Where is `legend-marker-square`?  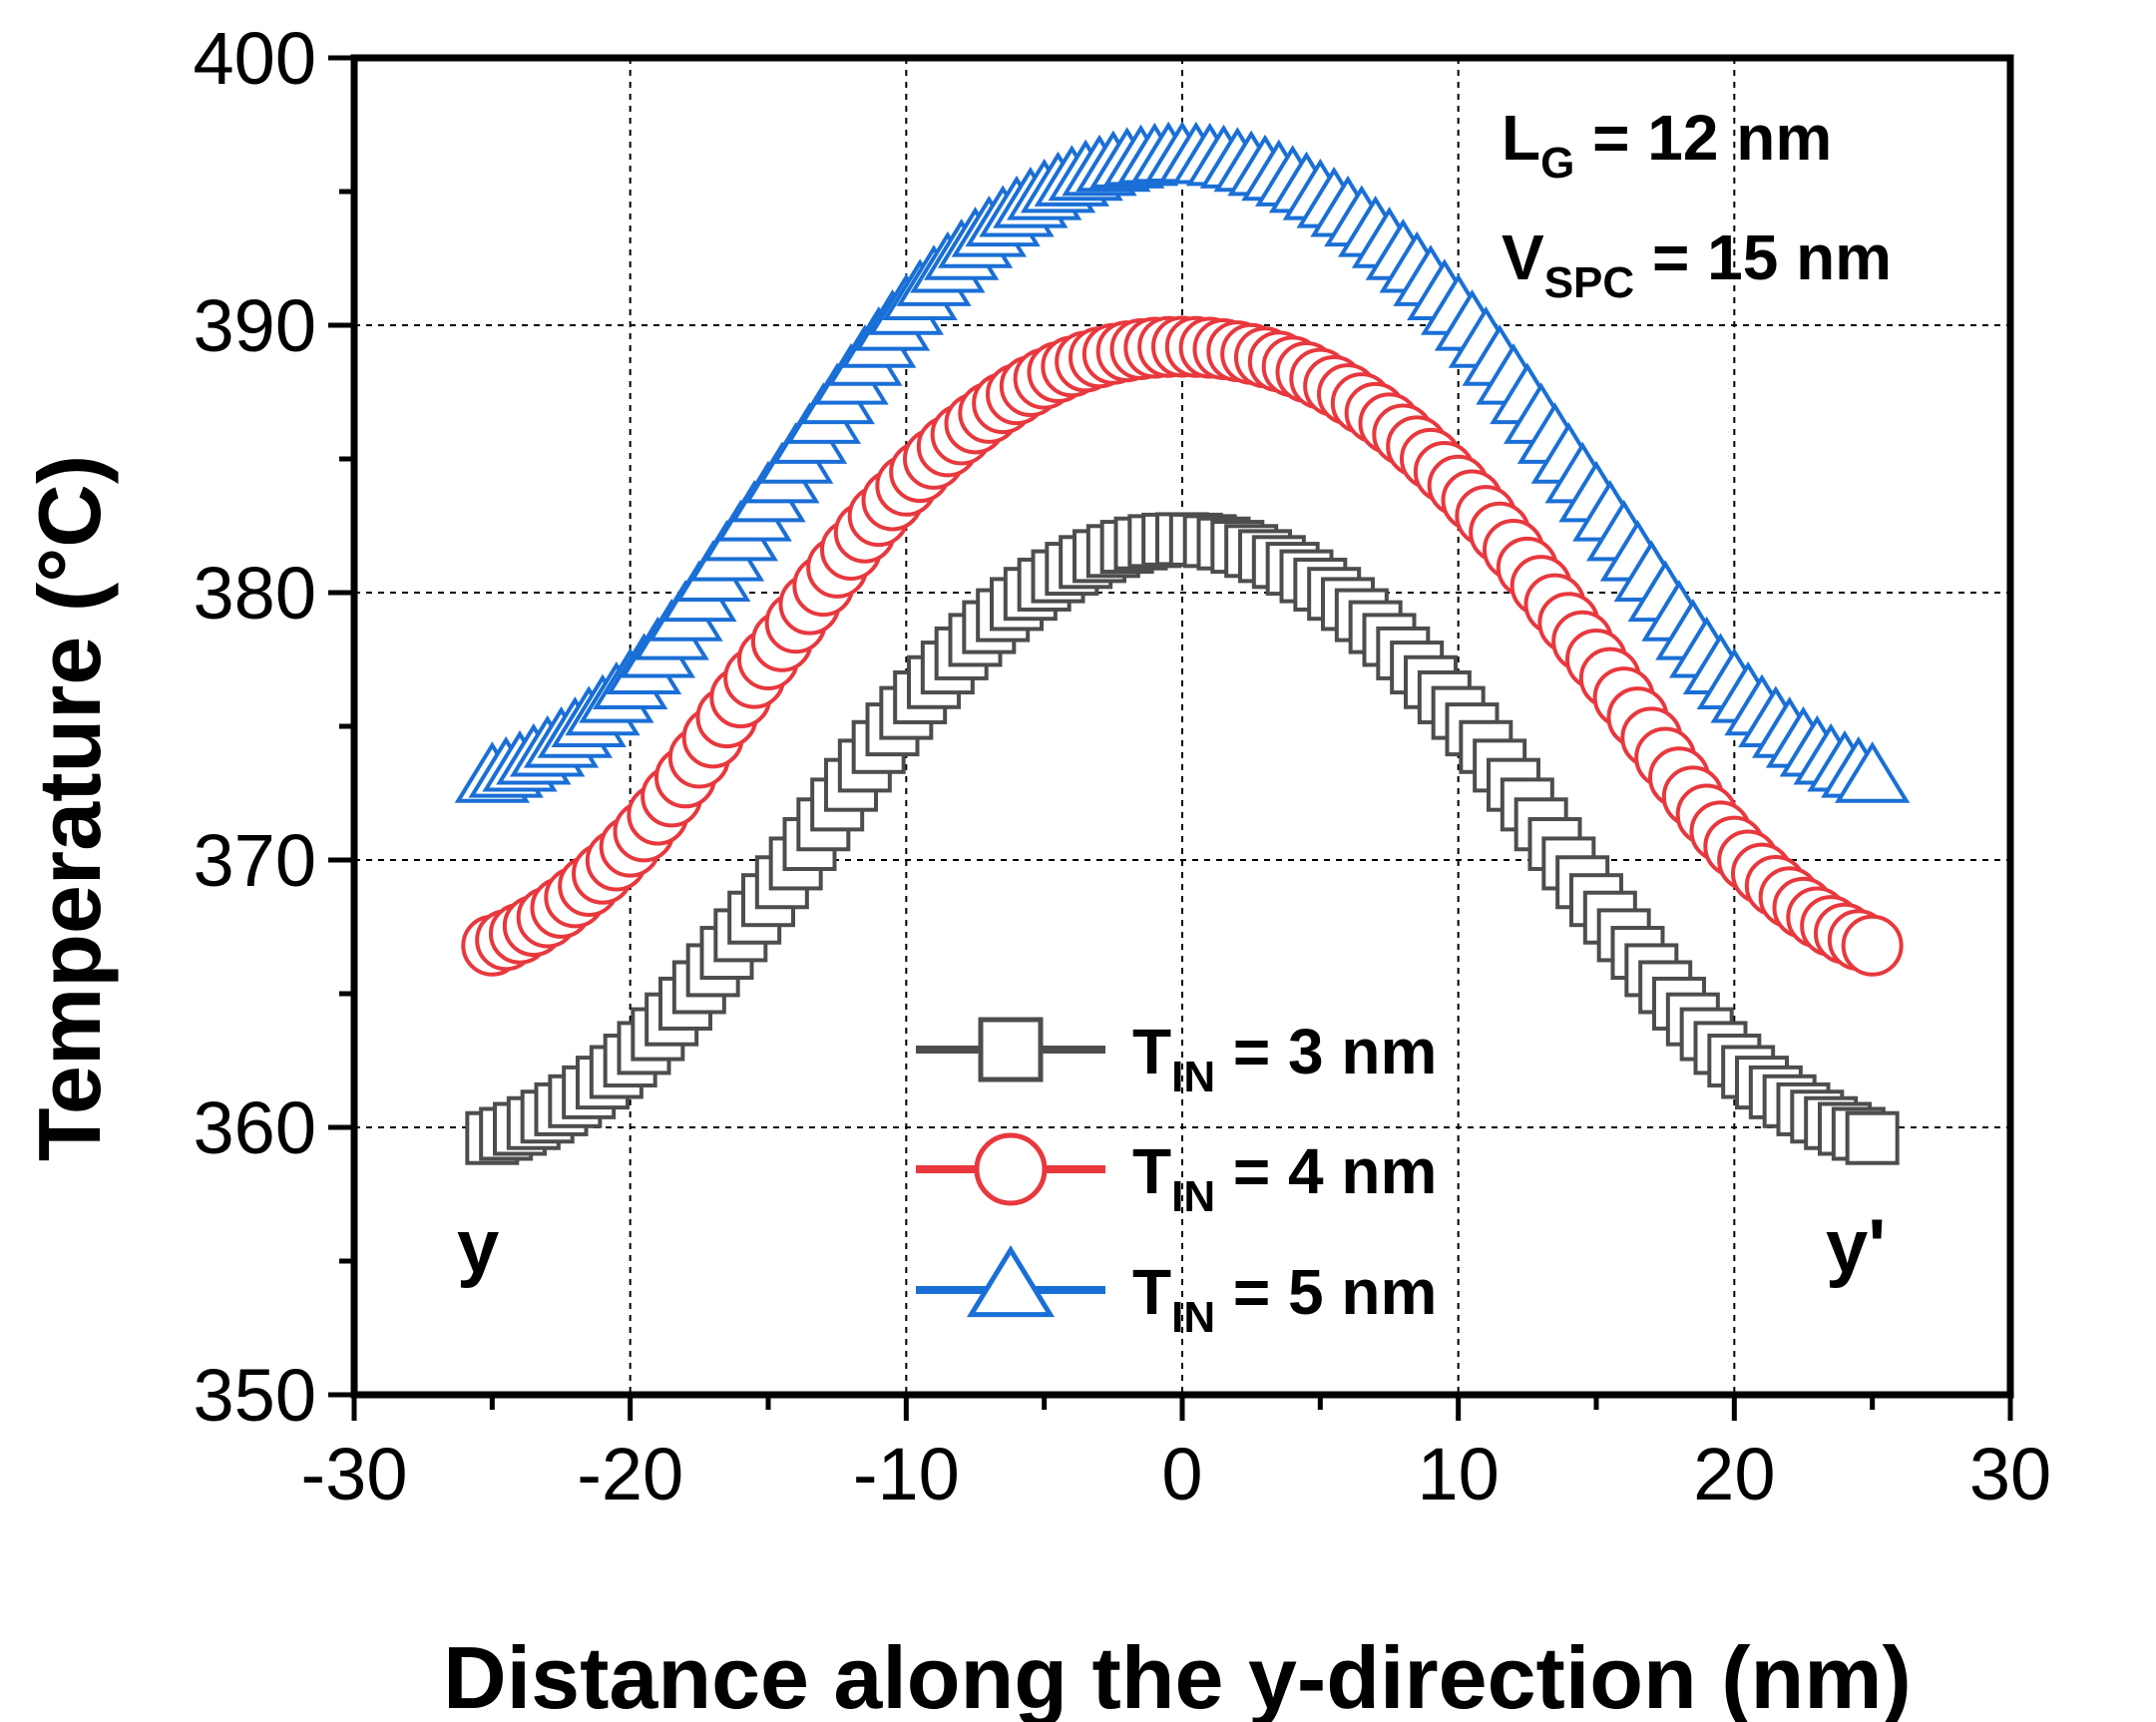
legend-marker-square is located at coordinates (1011, 1049).